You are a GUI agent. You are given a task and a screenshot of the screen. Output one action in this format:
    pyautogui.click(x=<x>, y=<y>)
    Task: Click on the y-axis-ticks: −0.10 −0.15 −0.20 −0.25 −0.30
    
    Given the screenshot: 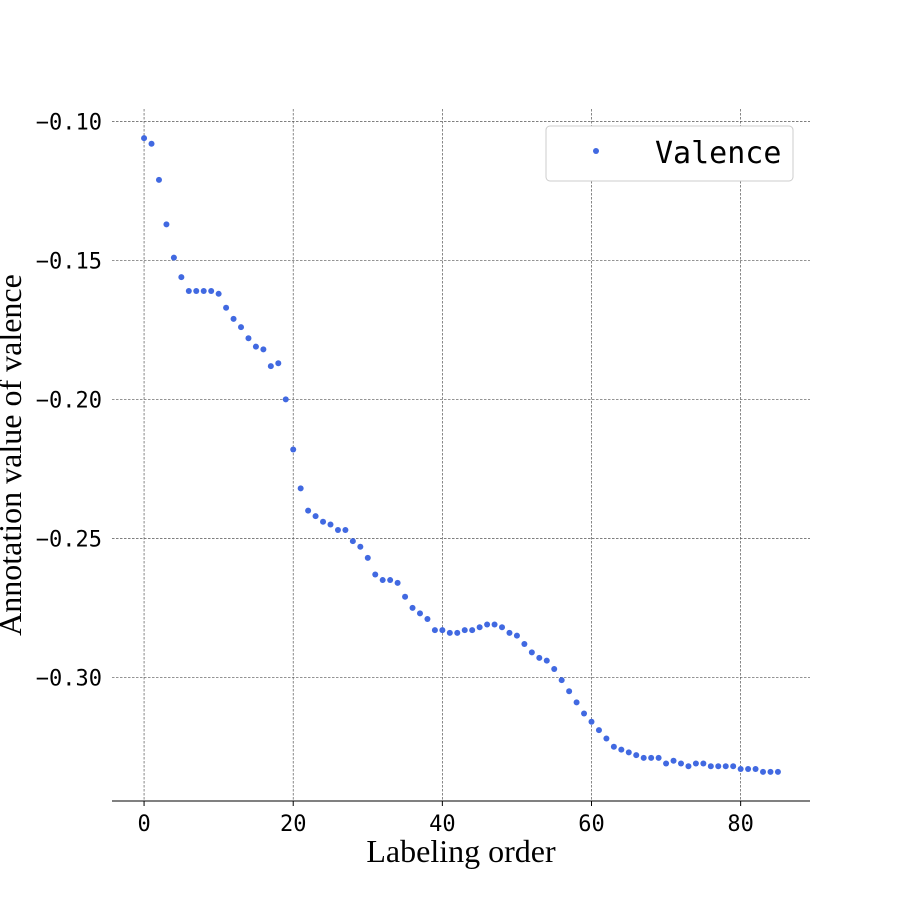 What is the action you would take?
    pyautogui.click(x=69, y=401)
    